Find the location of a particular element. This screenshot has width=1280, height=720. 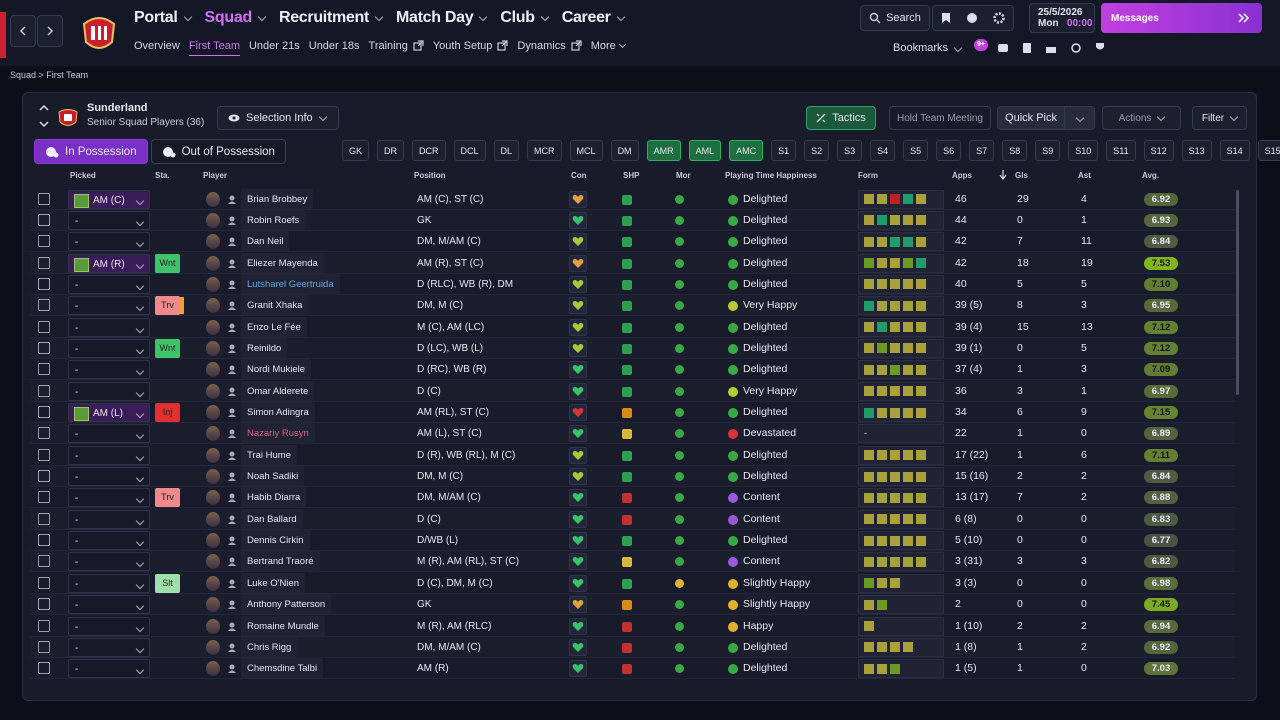

position-button: S1 is located at coordinates (784, 150).